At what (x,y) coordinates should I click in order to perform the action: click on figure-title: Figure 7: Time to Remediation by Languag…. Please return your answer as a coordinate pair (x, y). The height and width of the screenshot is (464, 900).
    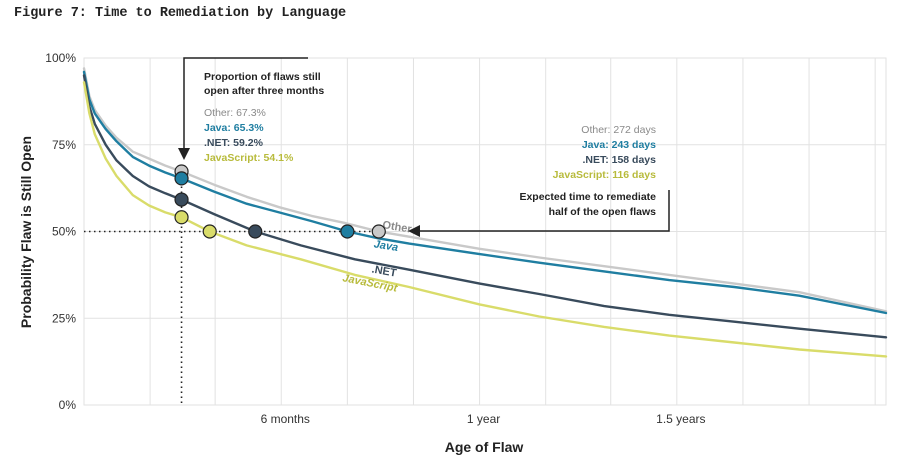
    Looking at the image, I should click on (180, 13).